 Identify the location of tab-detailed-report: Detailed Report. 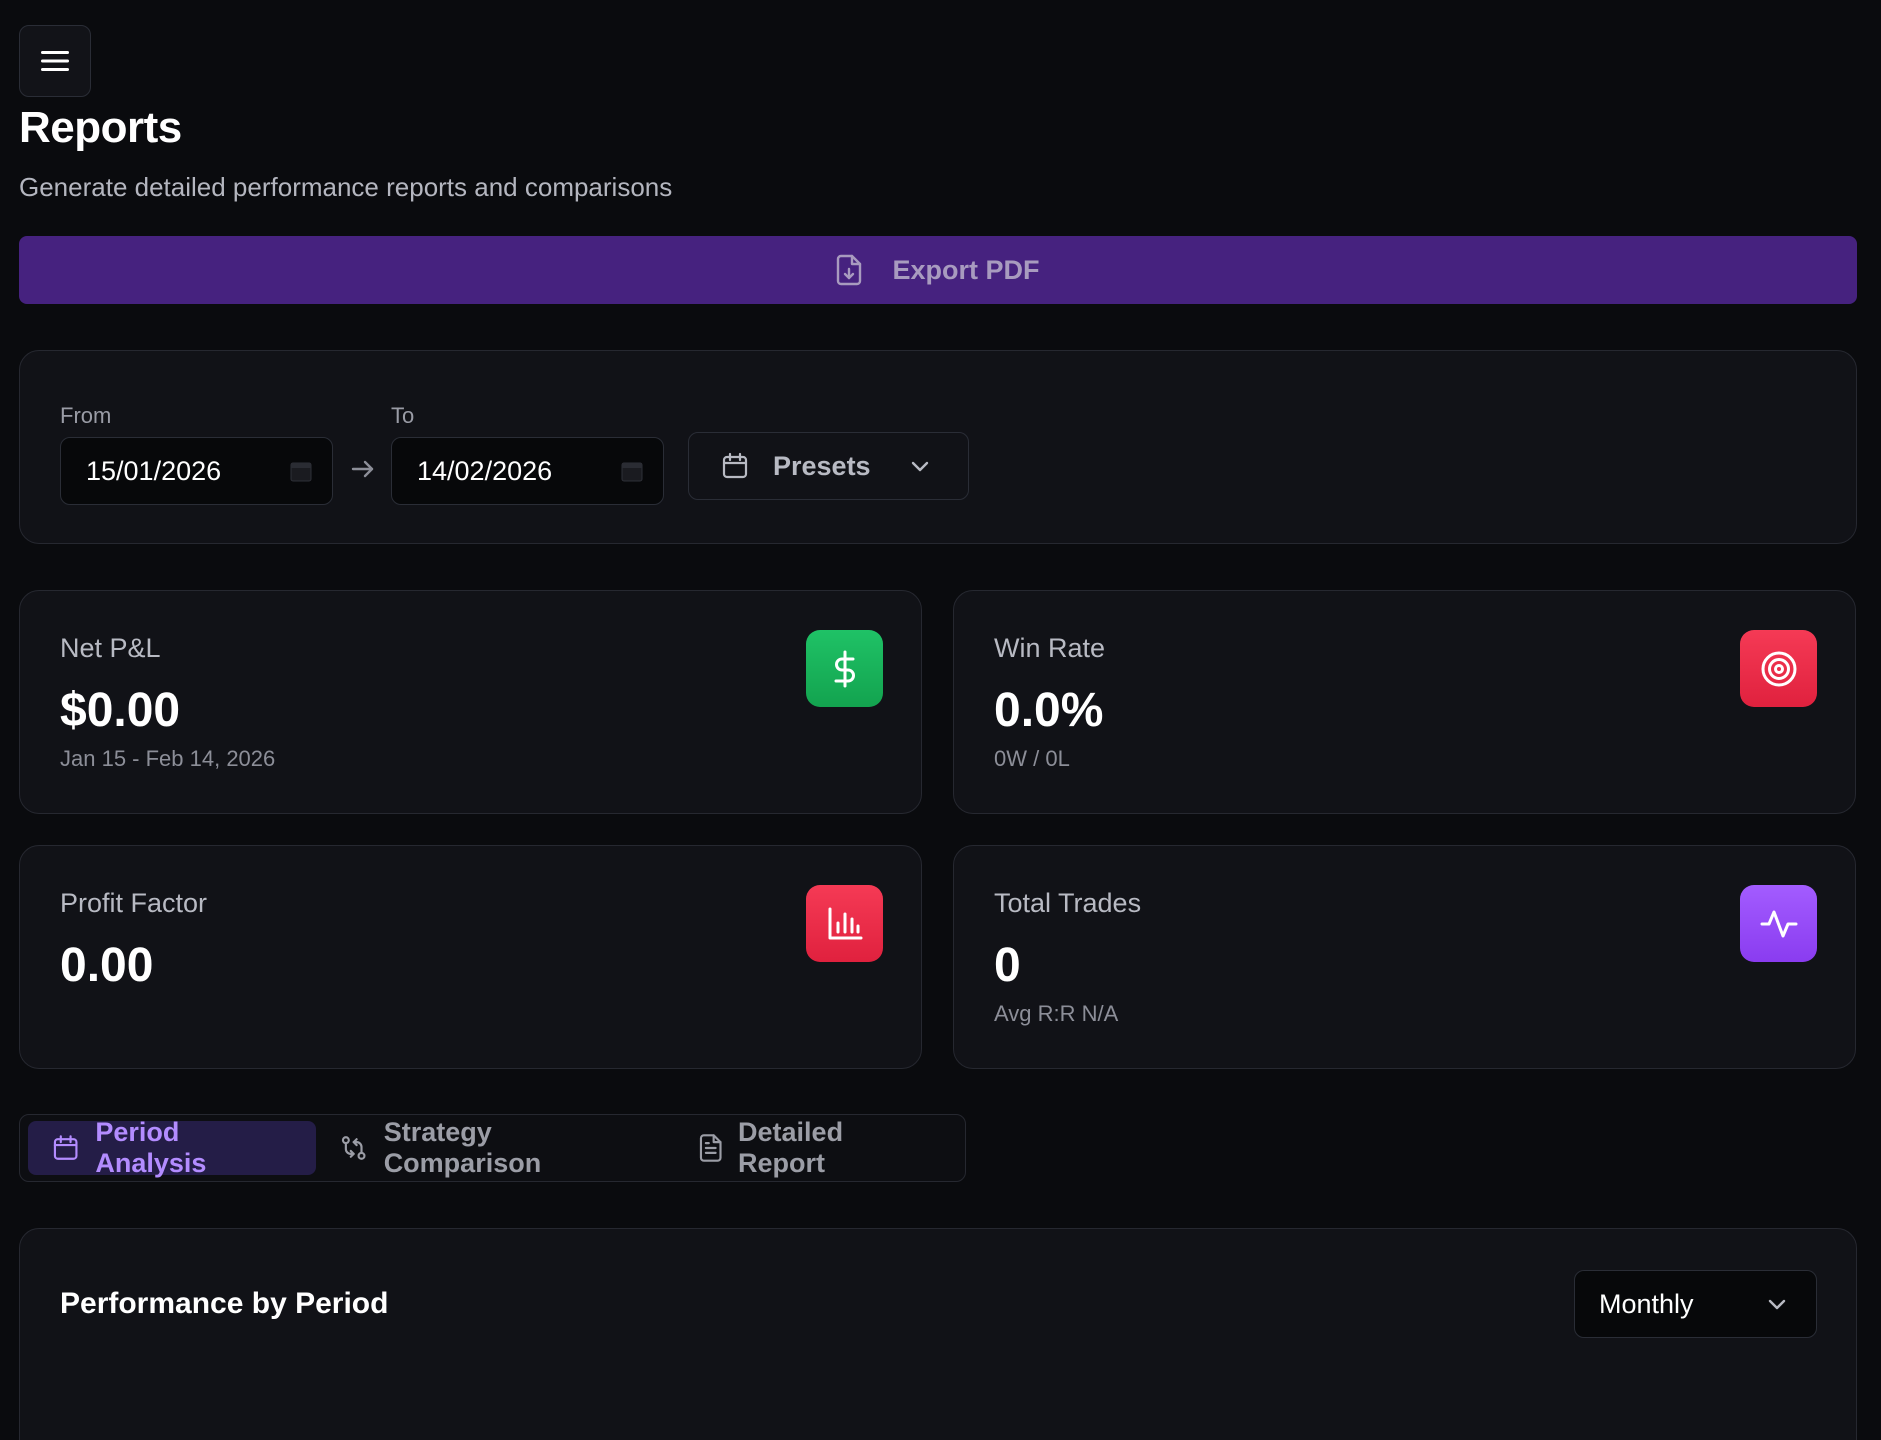
(816, 1147).